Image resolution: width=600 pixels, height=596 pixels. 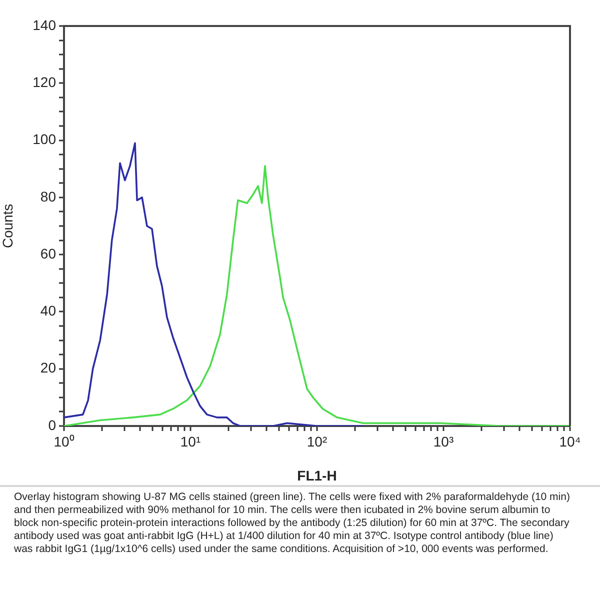 I want to click on x-tick-label: 10¹, so click(x=190, y=441).